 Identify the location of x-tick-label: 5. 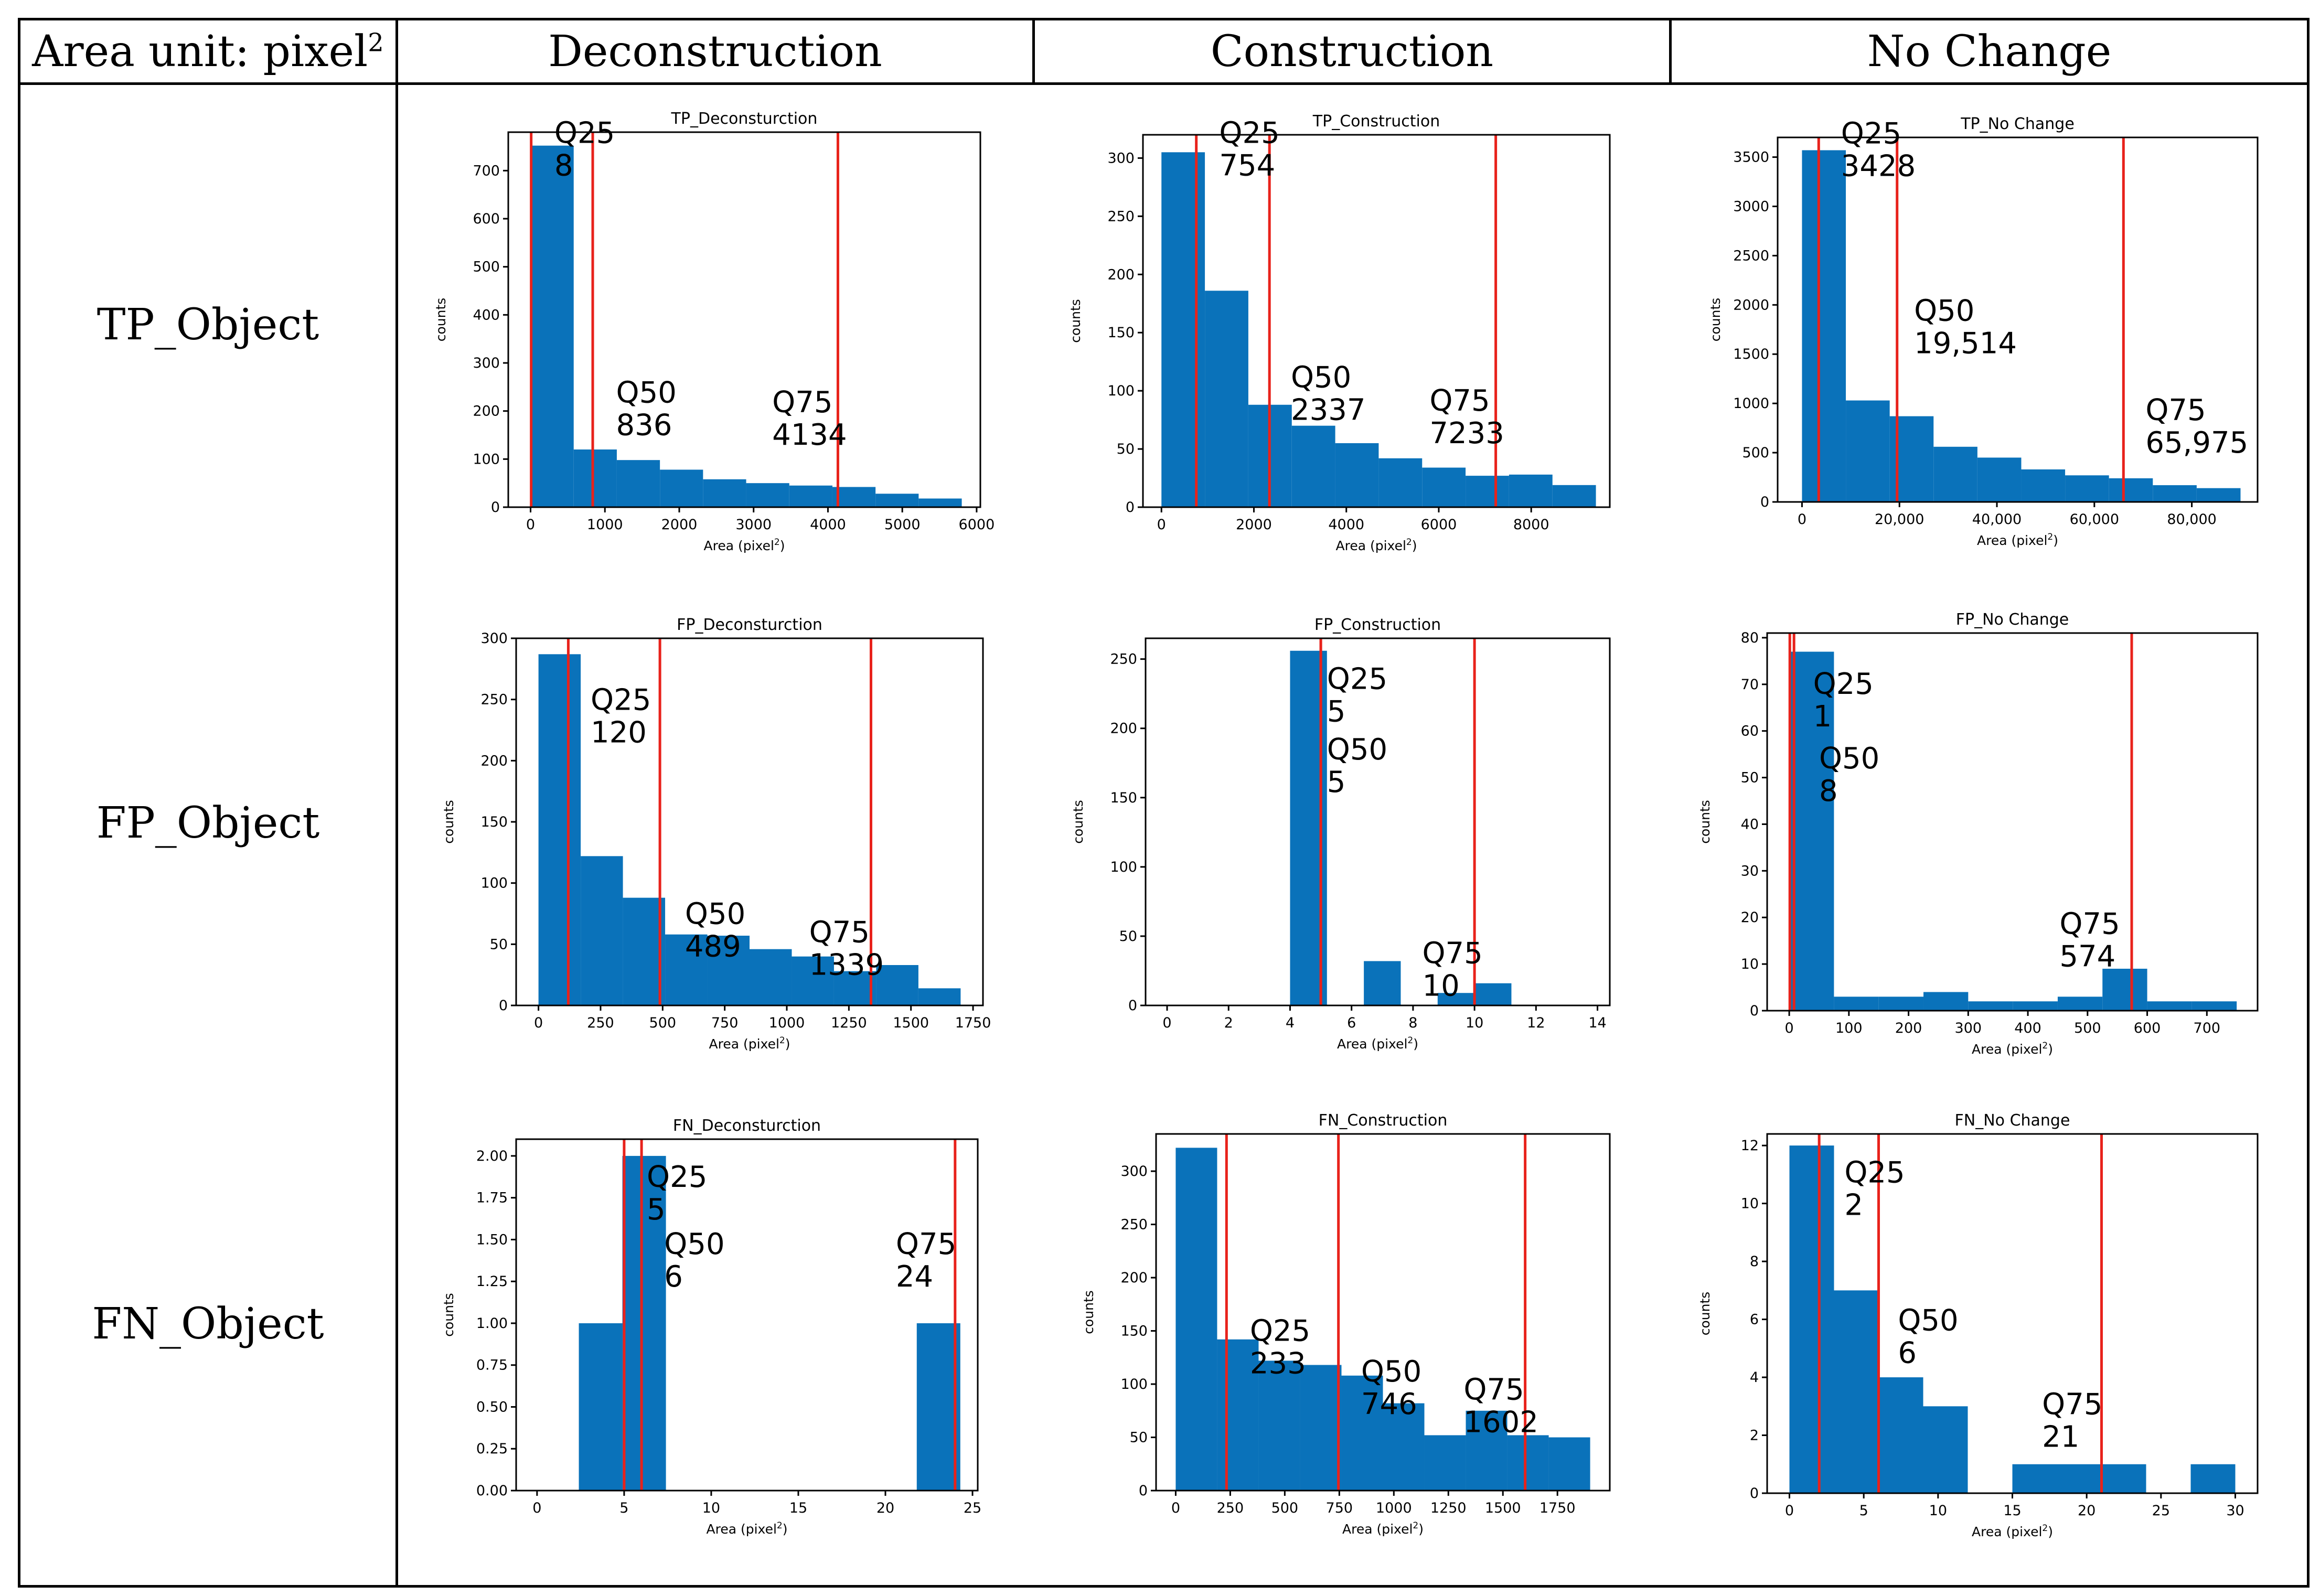
(624, 1508).